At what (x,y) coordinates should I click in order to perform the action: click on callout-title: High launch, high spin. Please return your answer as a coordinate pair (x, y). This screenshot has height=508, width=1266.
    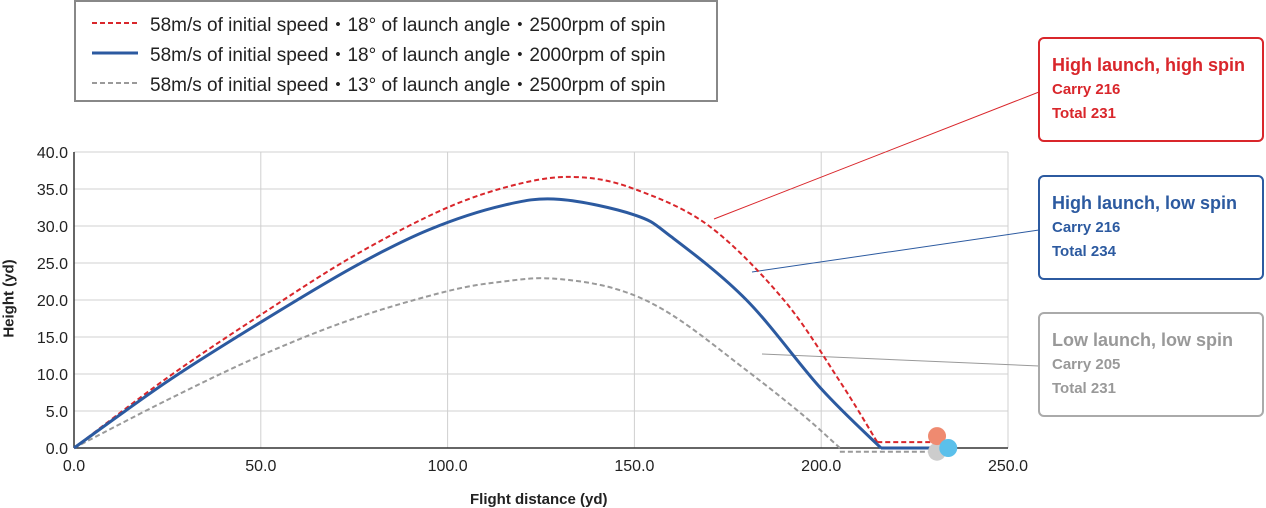
    Looking at the image, I should click on (1148, 65).